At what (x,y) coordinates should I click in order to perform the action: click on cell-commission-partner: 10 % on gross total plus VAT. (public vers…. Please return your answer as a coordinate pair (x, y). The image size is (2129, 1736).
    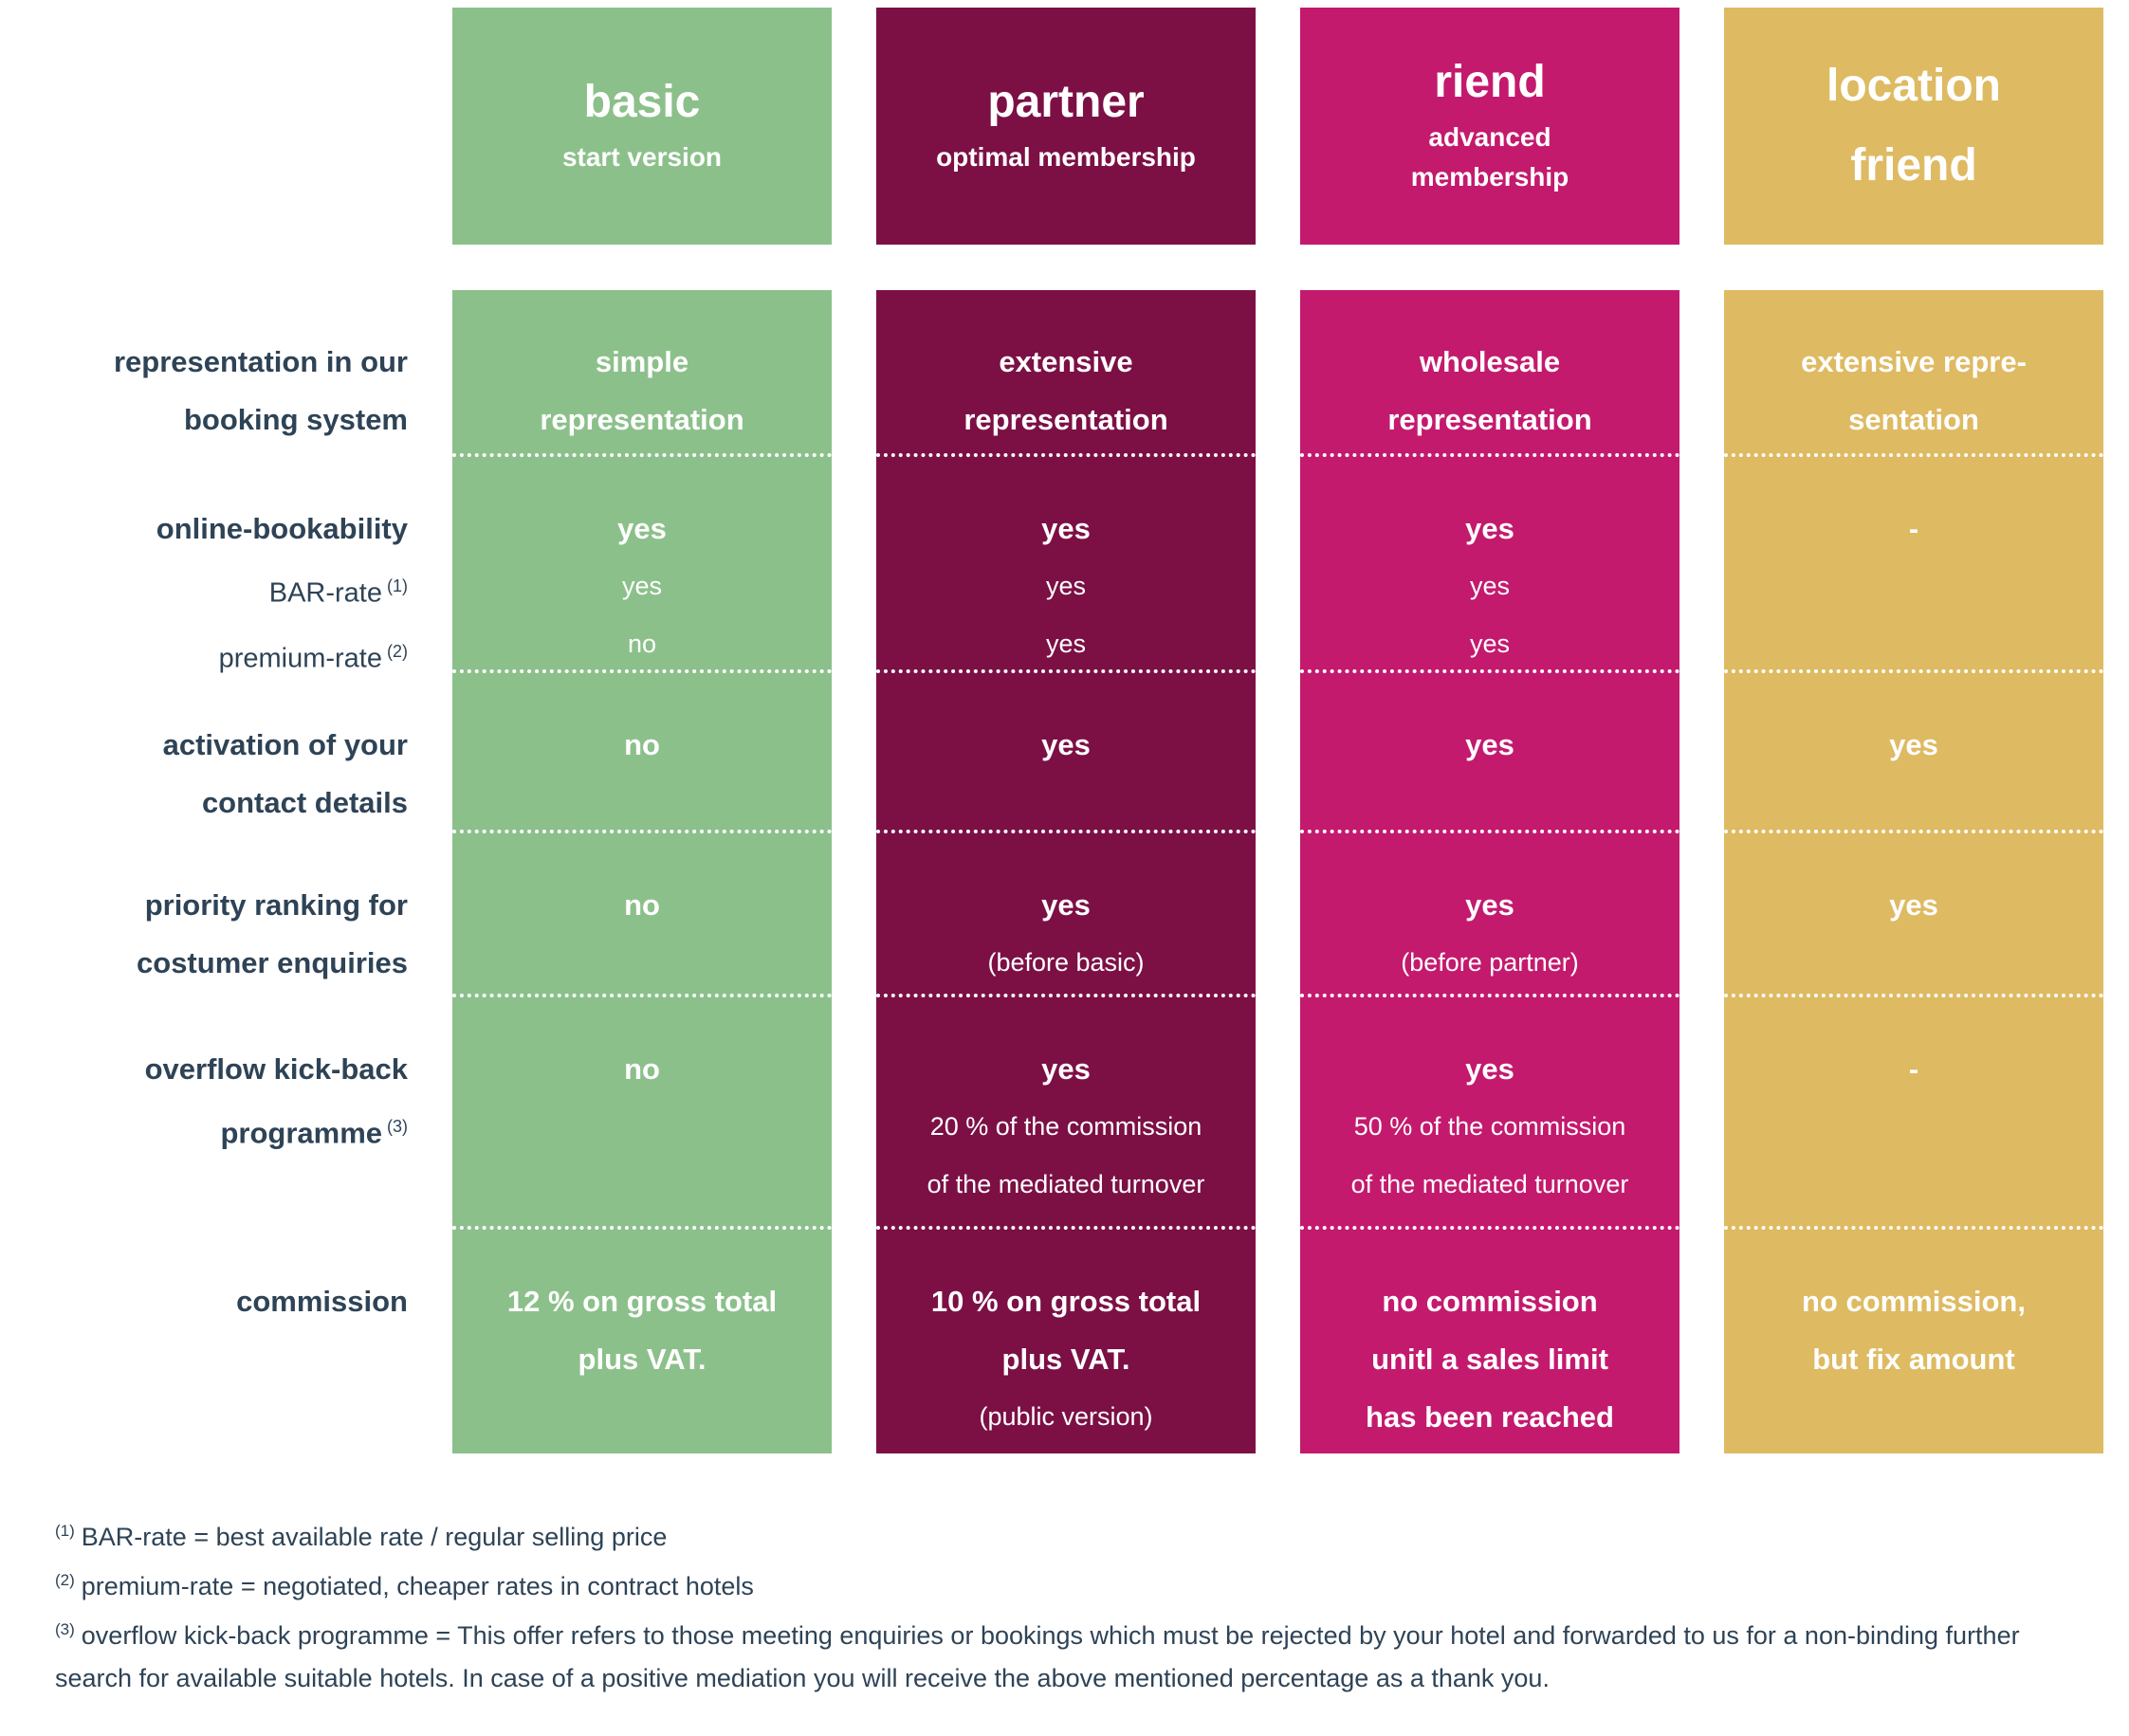
    Looking at the image, I should click on (1066, 1341).